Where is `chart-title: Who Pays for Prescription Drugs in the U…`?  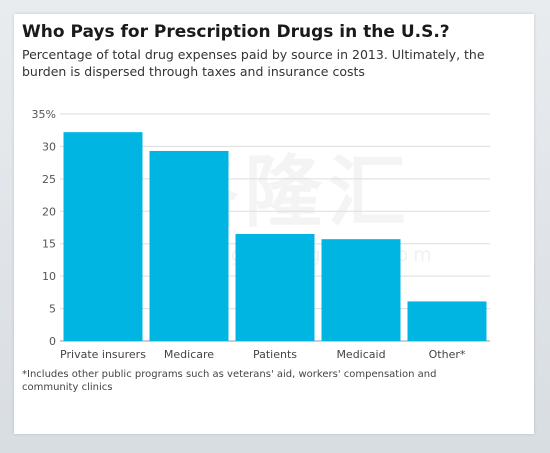 chart-title: Who Pays for Prescription Drugs in the U… is located at coordinates (236, 32).